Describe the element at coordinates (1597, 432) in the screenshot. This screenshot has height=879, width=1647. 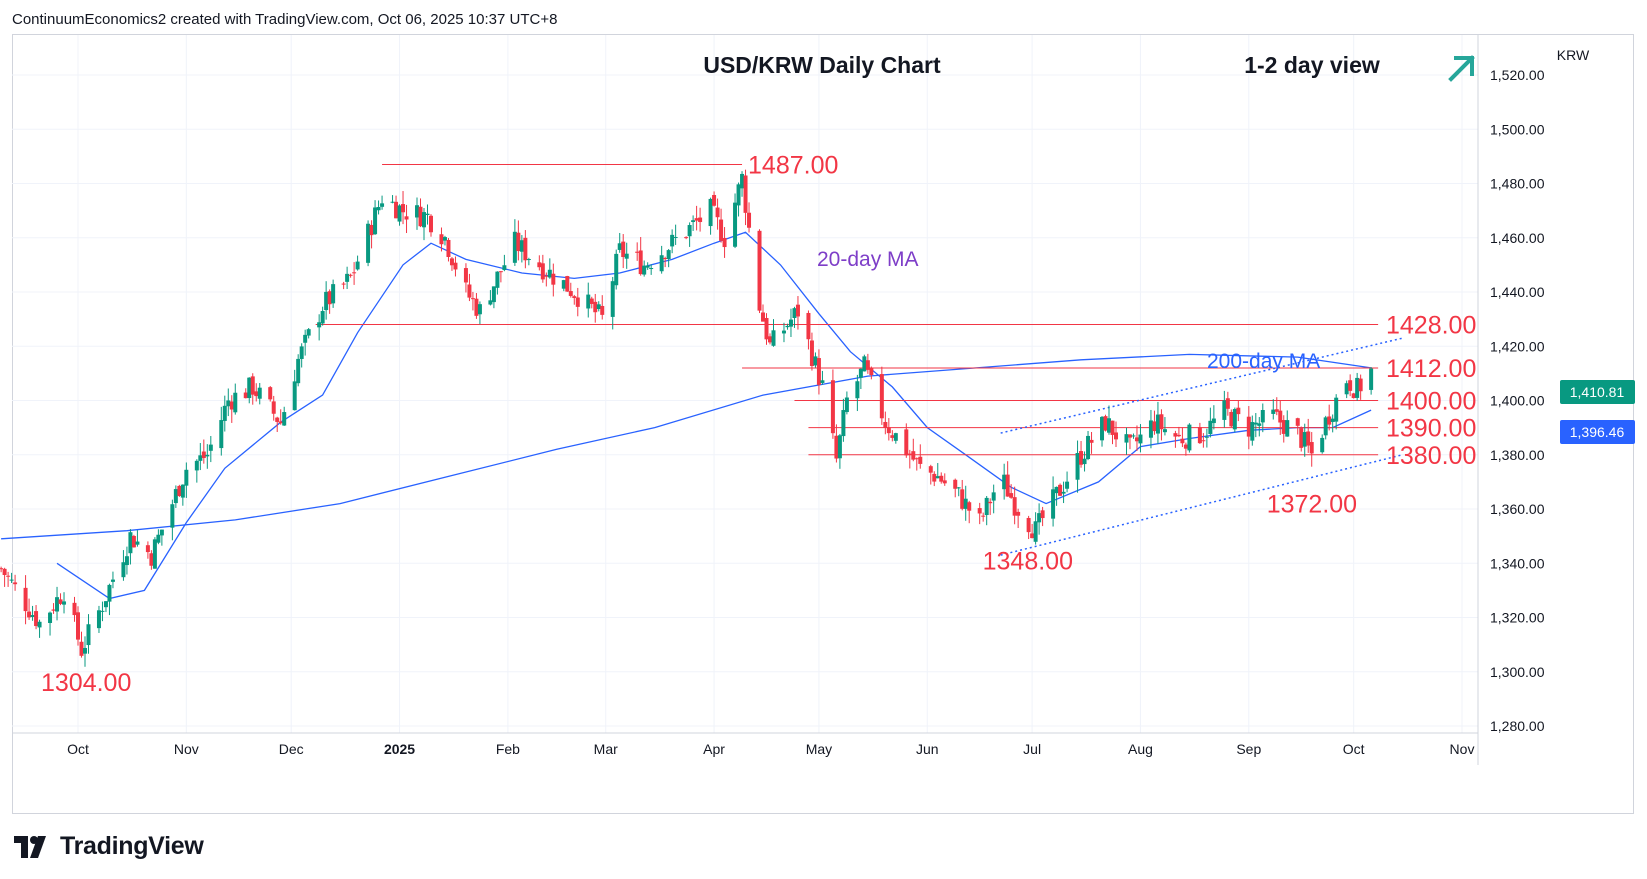
I see `ma-price-tag: 1,396.46` at that location.